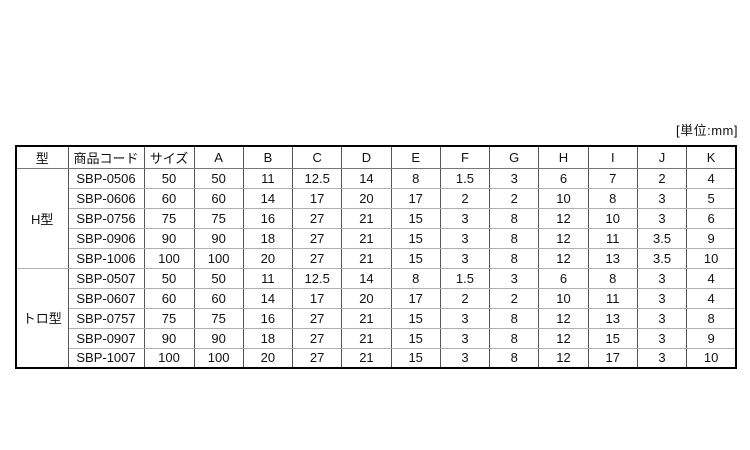 The height and width of the screenshot is (450, 750). What do you see at coordinates (106, 157) in the screenshot?
I see `column-header: 商品コード` at bounding box center [106, 157].